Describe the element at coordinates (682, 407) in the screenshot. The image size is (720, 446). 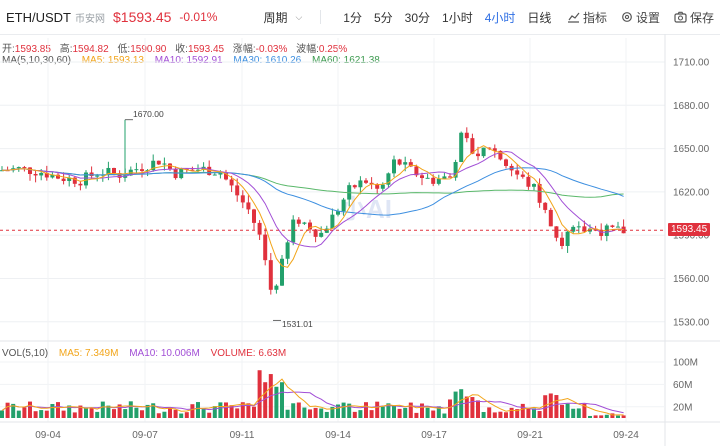
I see `volume-axis-label: 20M` at that location.